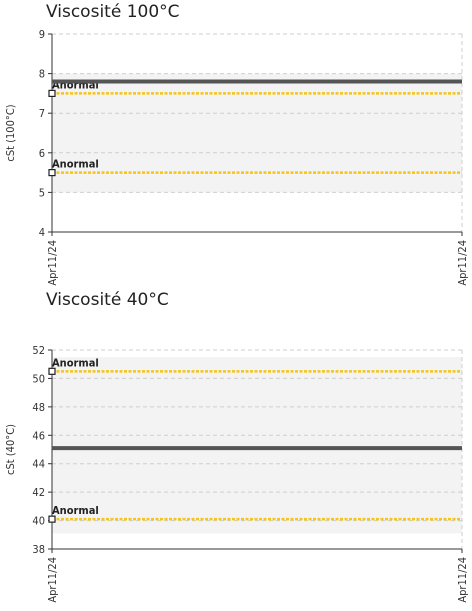 The height and width of the screenshot is (611, 472). What do you see at coordinates (113, 12) in the screenshot?
I see `chart-title: Viscosité 100°C` at bounding box center [113, 12].